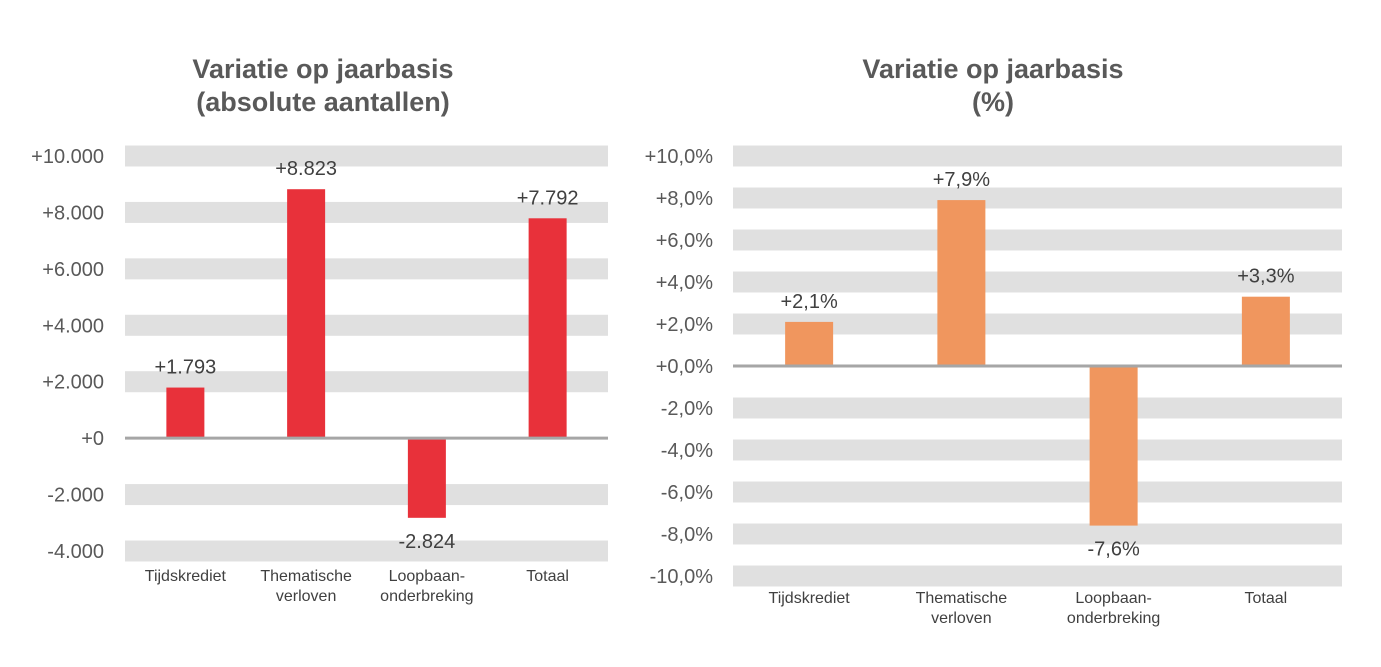 The image size is (1381, 667). What do you see at coordinates (73, 326) in the screenshot?
I see `y-tick-label: +4.000` at bounding box center [73, 326].